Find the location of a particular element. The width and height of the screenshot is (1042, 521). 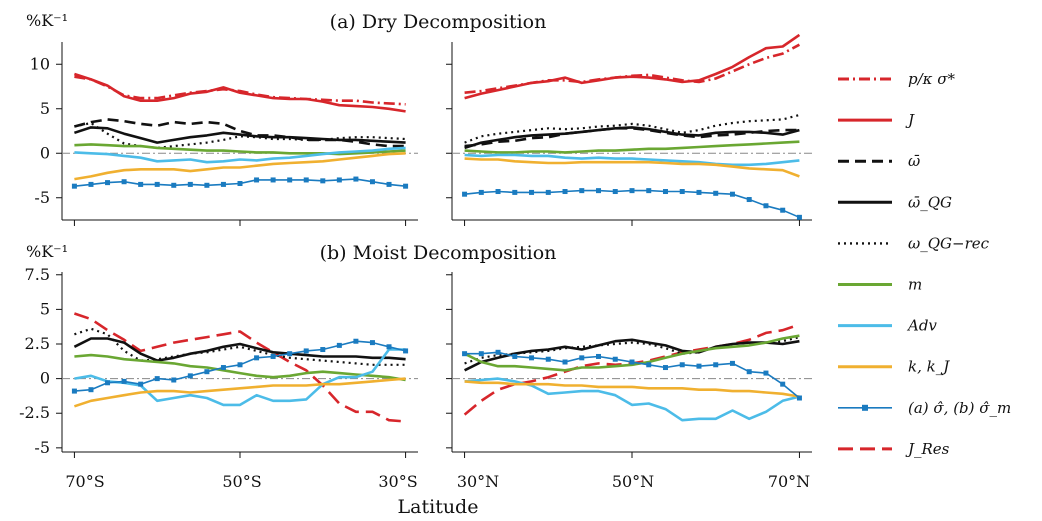

legend-item-omega_qg_rec: ω_QG−rec is located at coordinates (914, 243).